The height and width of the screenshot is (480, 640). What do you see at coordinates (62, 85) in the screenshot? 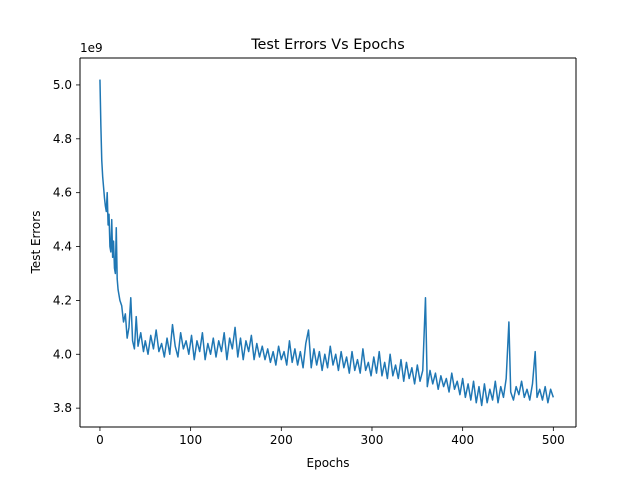
I see `y-tick-label: 5.0` at bounding box center [62, 85].